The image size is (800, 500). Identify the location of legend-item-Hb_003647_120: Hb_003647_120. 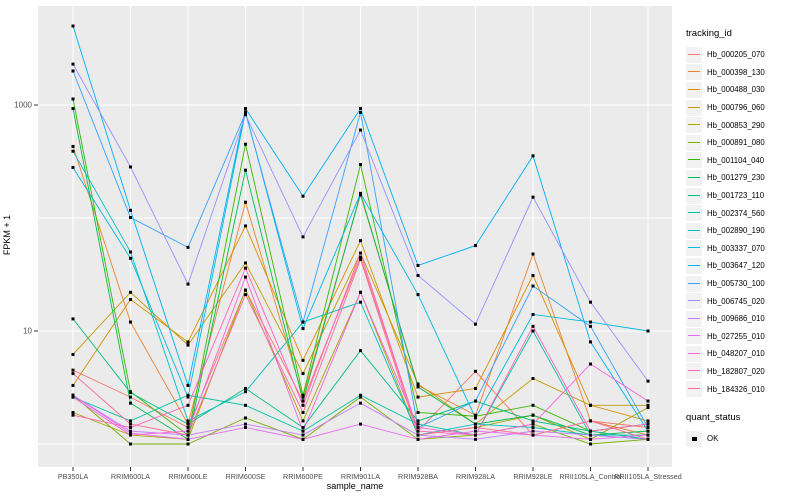
(743, 266).